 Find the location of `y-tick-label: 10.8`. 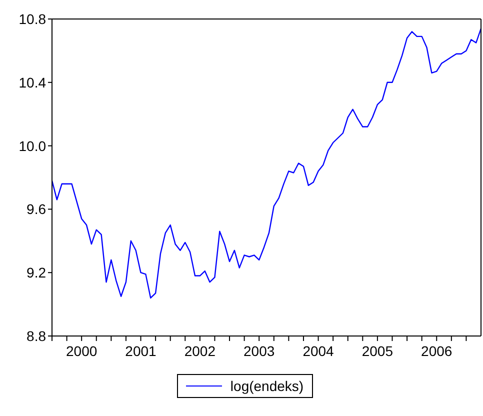

y-tick-label: 10.8 is located at coordinates (32, 18).